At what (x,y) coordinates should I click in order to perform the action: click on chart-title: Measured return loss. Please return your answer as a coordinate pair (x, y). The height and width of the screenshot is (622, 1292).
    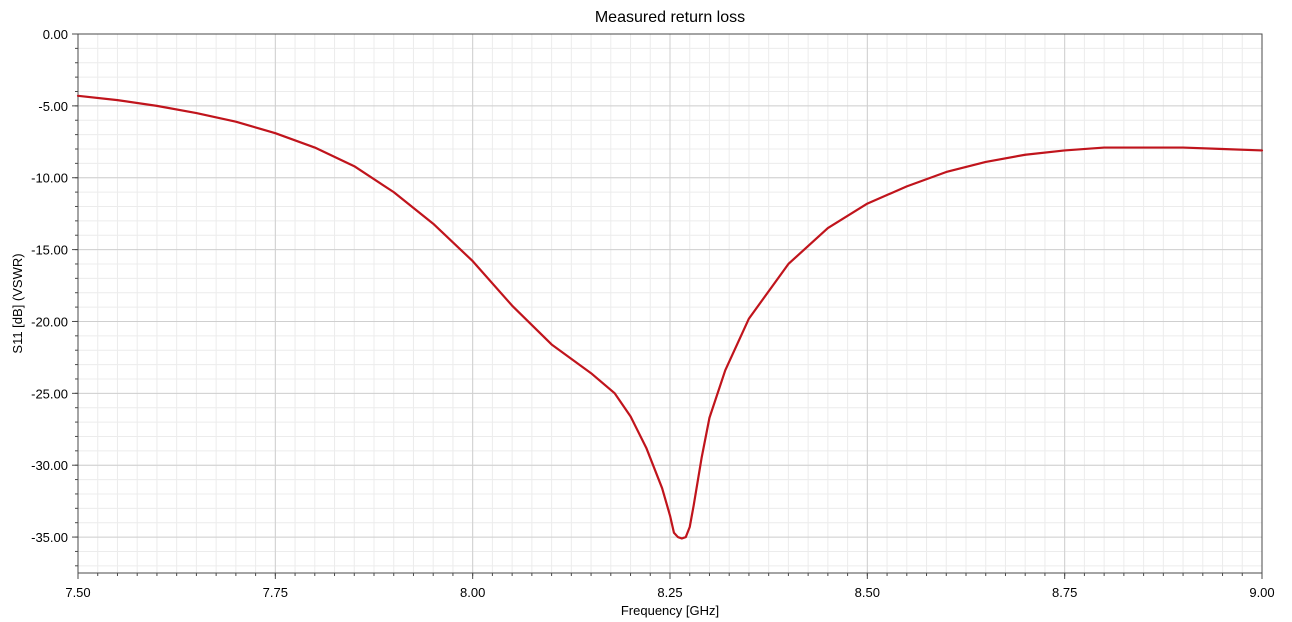
    Looking at the image, I should click on (670, 17).